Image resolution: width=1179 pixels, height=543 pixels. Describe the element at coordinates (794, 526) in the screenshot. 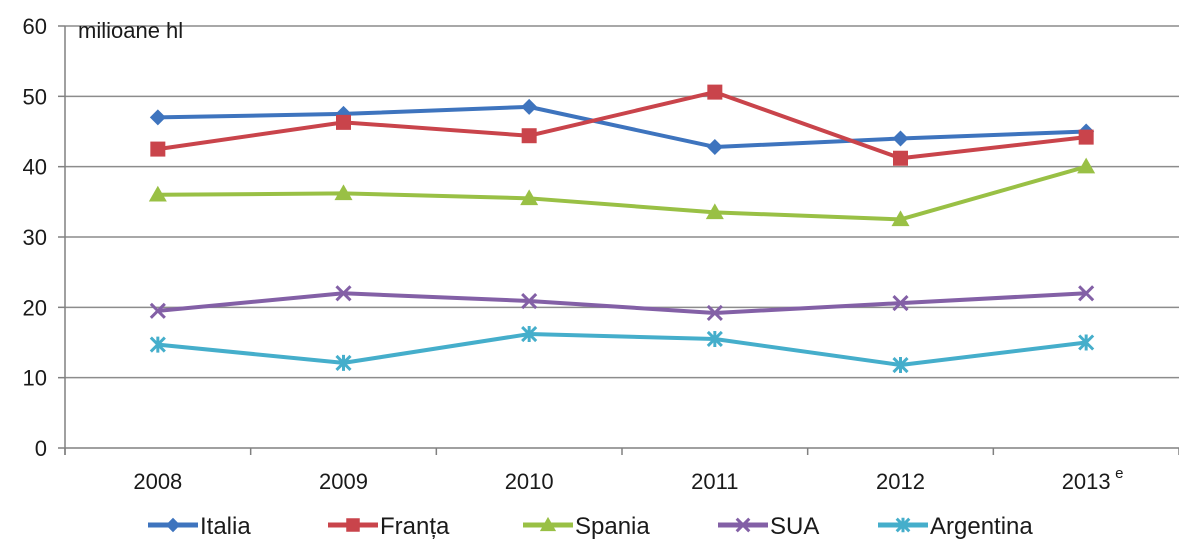

I see `legend-label-sua: SUA` at that location.